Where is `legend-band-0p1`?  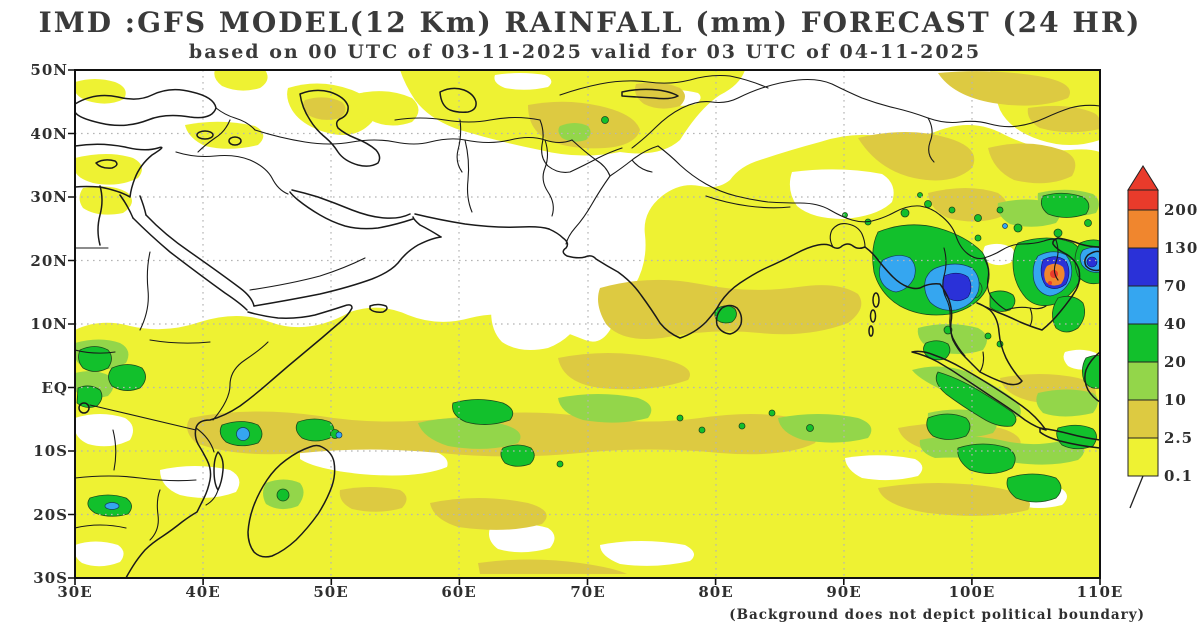
legend-band-0p1 is located at coordinates (1143, 457).